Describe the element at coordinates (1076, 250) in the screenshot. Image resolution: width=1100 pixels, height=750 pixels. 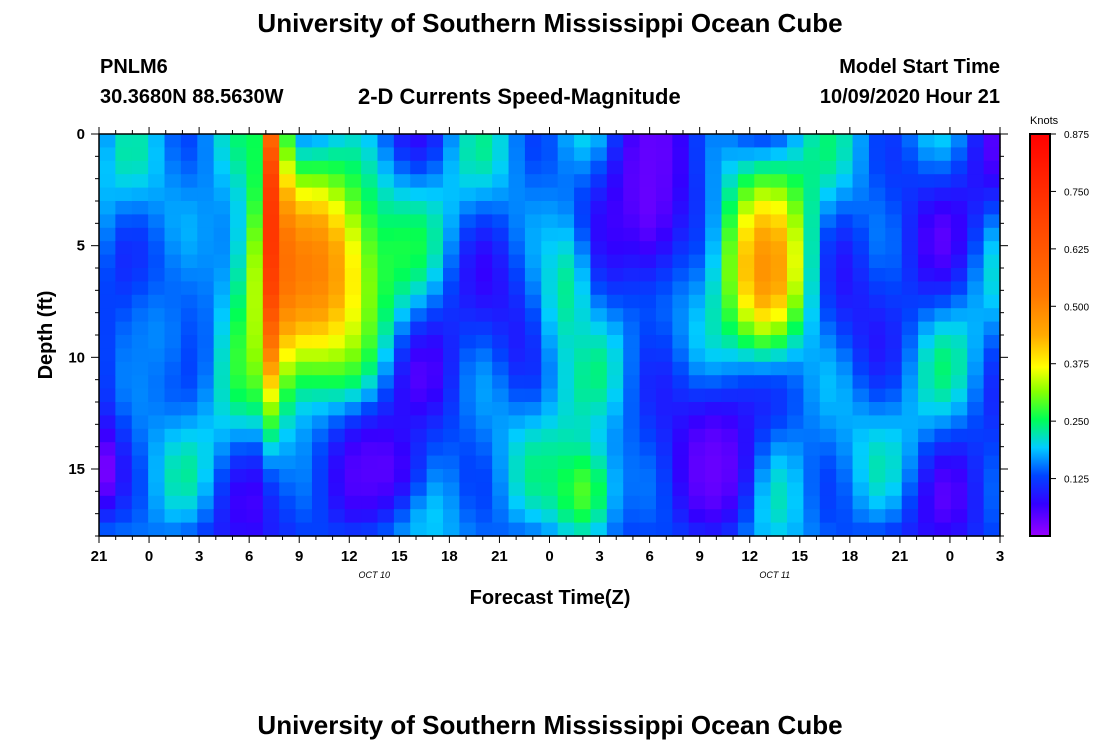
I see `colorbar-tick-label: 0.625` at that location.